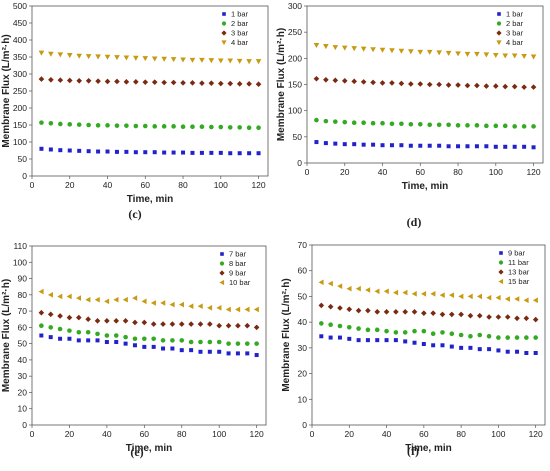  What do you see at coordinates (428, 291) in the screenshot?
I see `series-15-bar` at bounding box center [428, 291].